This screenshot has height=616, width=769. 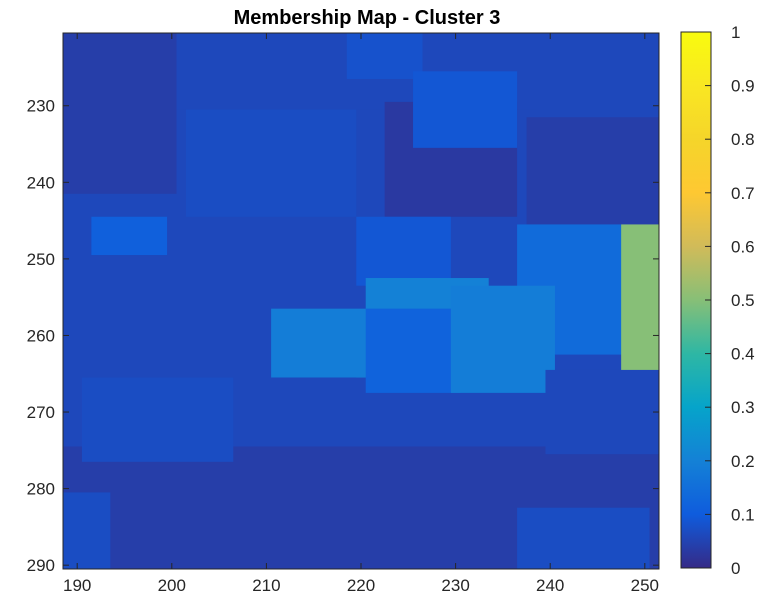 What do you see at coordinates (41, 259) in the screenshot?
I see `y-tick-label: 250` at bounding box center [41, 259].